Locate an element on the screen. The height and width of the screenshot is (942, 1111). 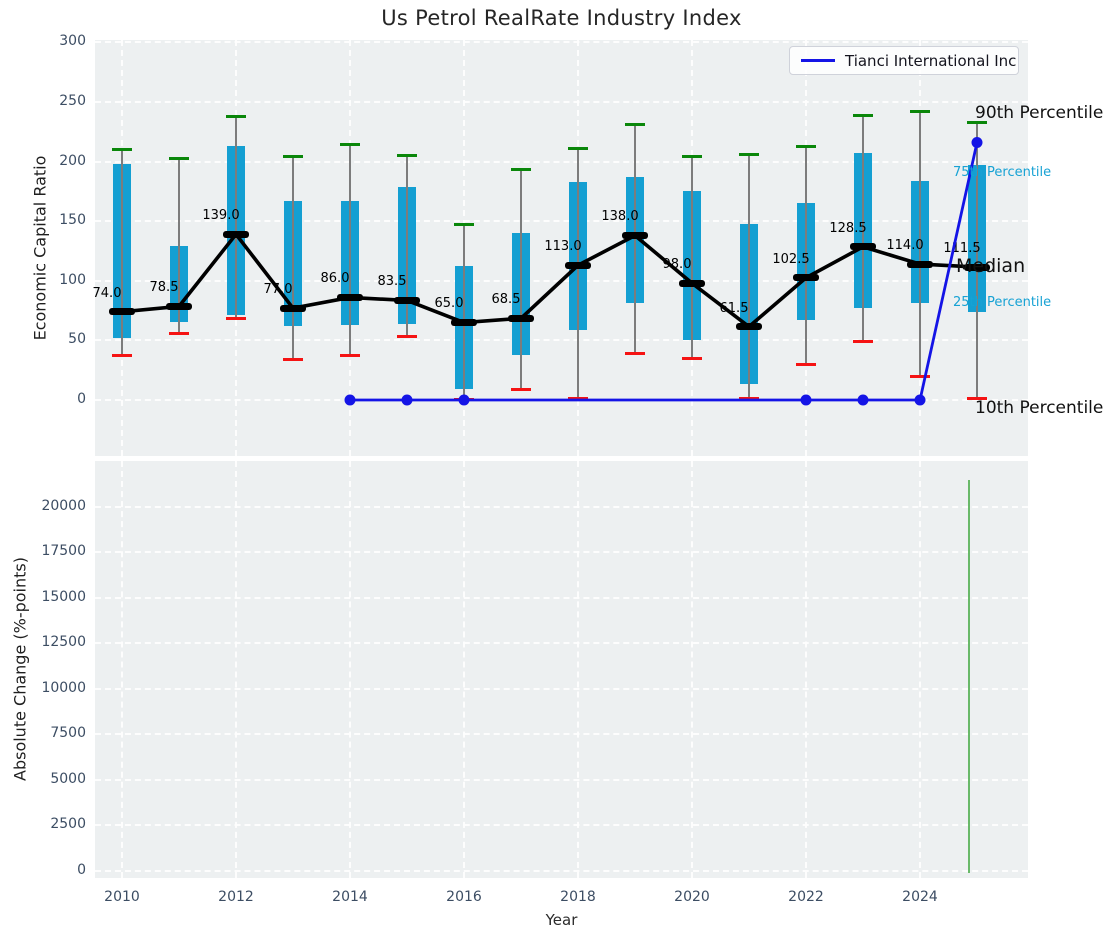
y-tick-label: 7500 is located at coordinates (68, 733).